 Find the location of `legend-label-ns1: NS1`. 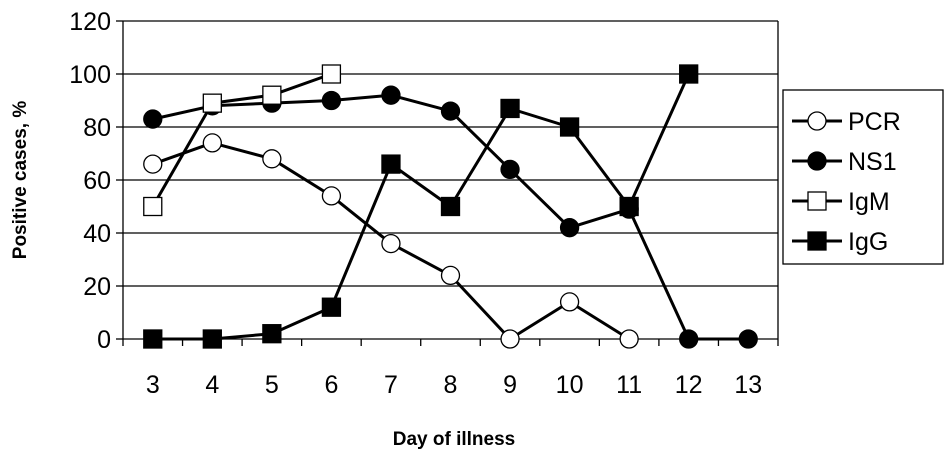

legend-label-ns1: NS1 is located at coordinates (872, 162).